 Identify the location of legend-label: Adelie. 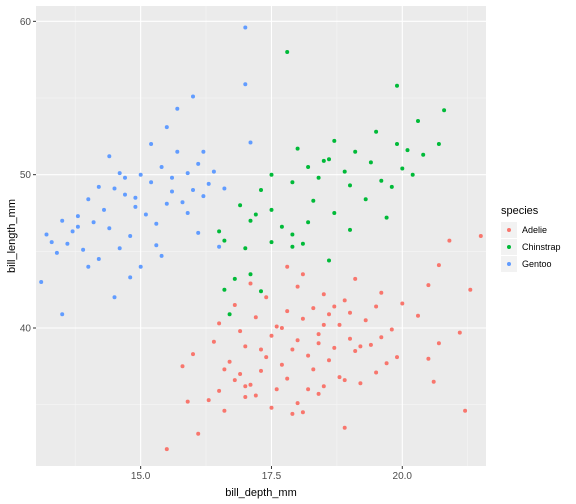
(534, 230).